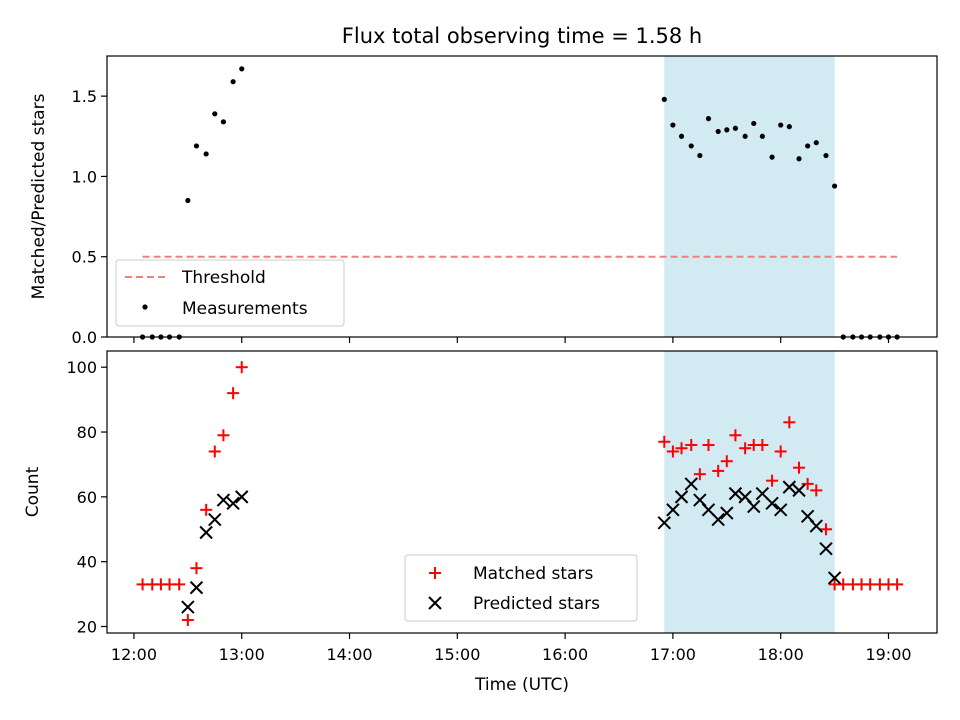 The image size is (960, 720). I want to click on count-y-tick-label: 20, so click(87, 627).